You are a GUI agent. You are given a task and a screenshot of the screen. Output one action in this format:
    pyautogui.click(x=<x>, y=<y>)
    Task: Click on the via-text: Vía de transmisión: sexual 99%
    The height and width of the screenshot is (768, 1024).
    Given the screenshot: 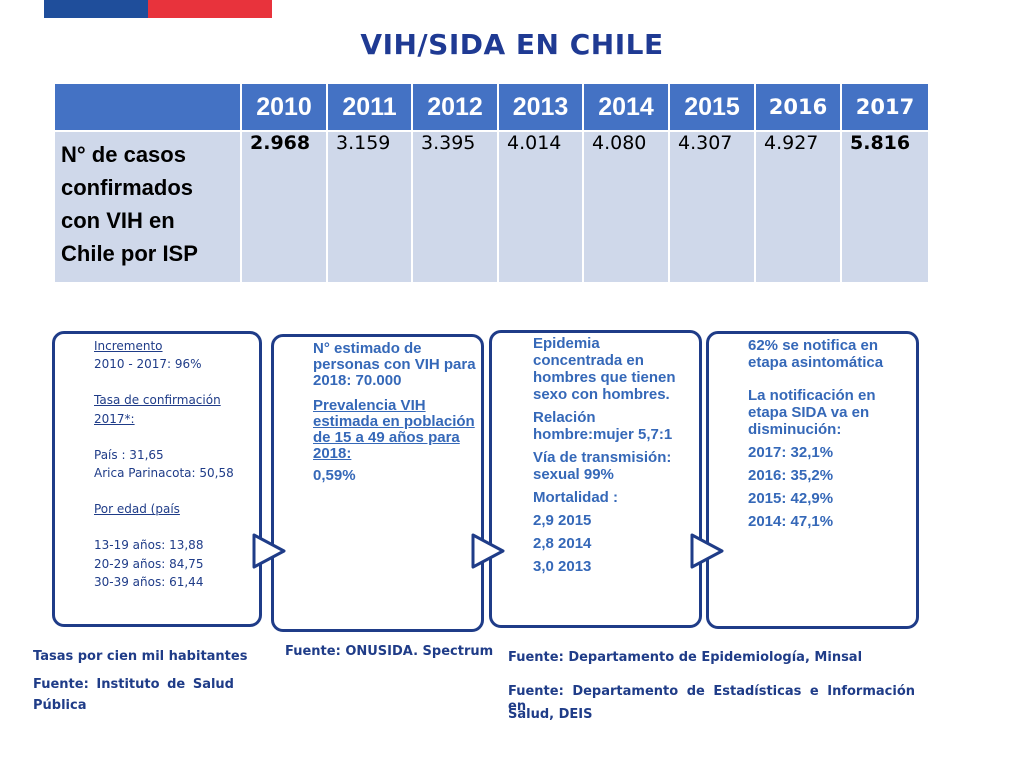 What is the action you would take?
    pyautogui.click(x=602, y=466)
    